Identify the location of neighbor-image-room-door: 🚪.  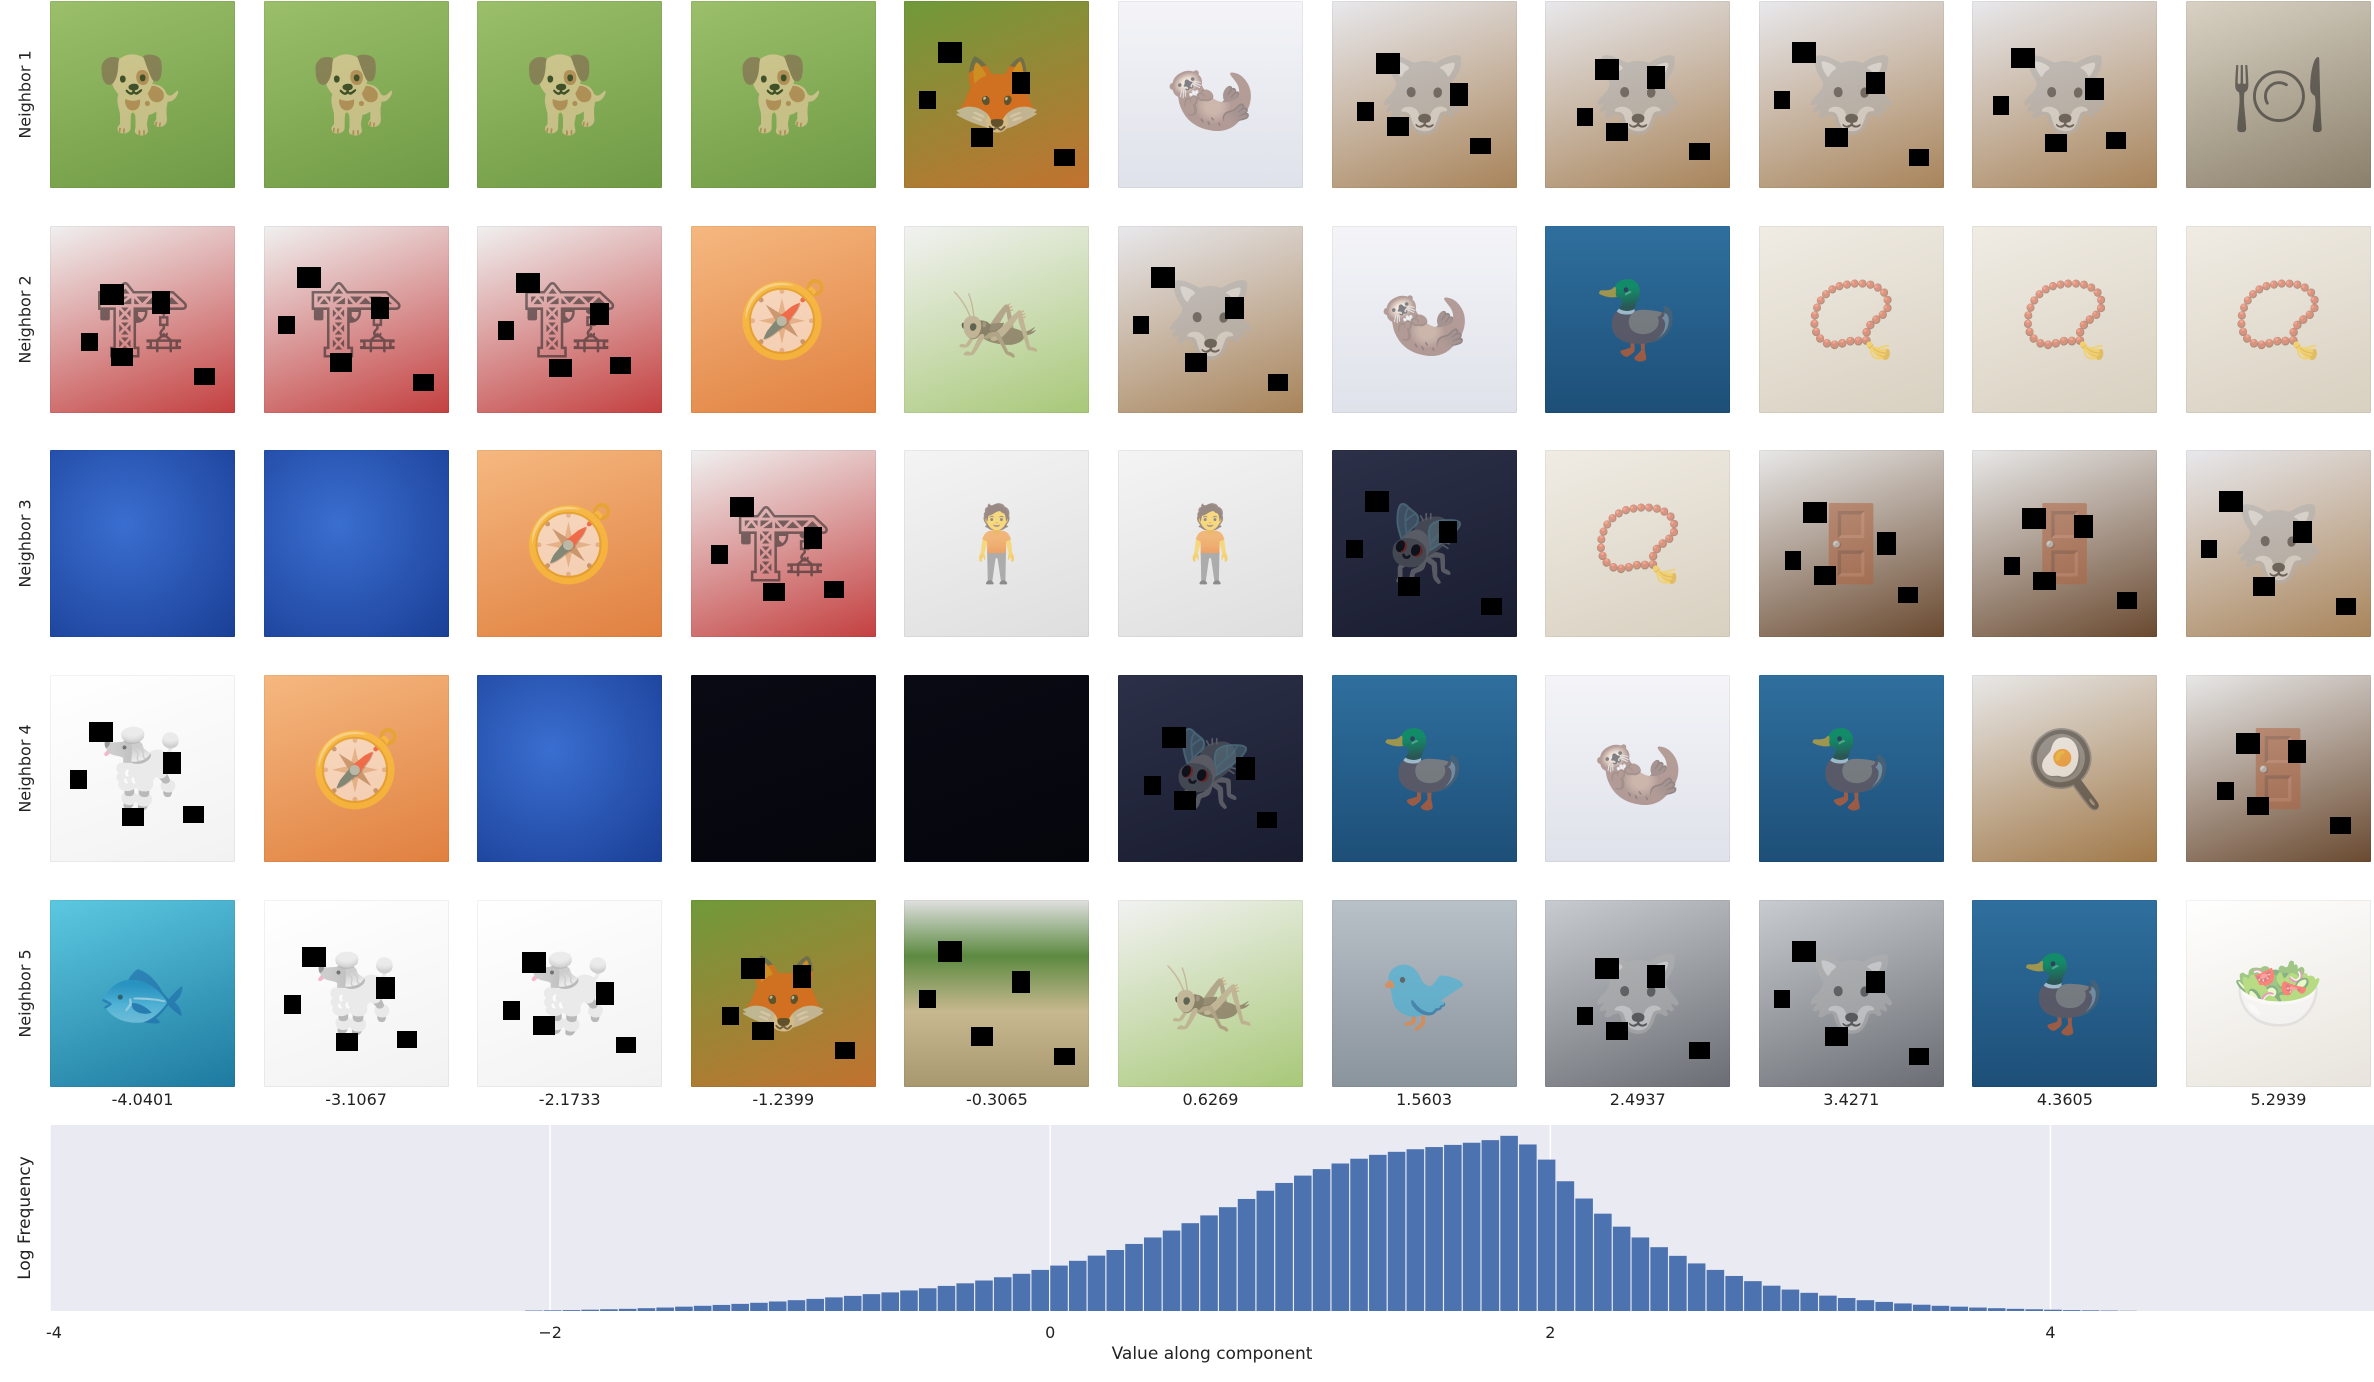
(1851, 543).